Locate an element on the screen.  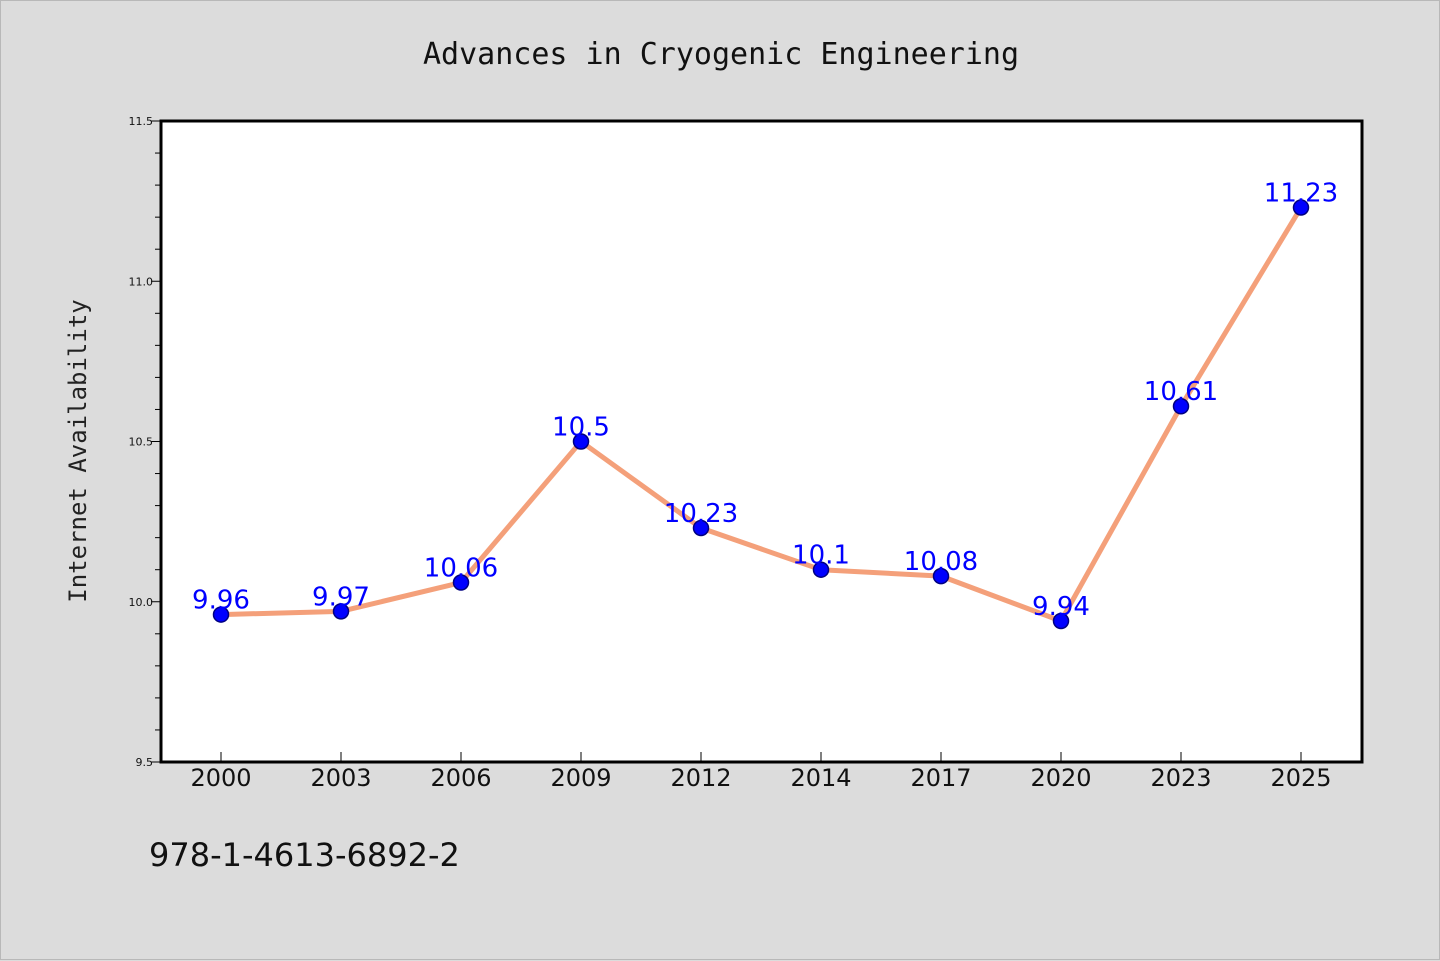
data-label: 10.23 is located at coordinates (701, 514).